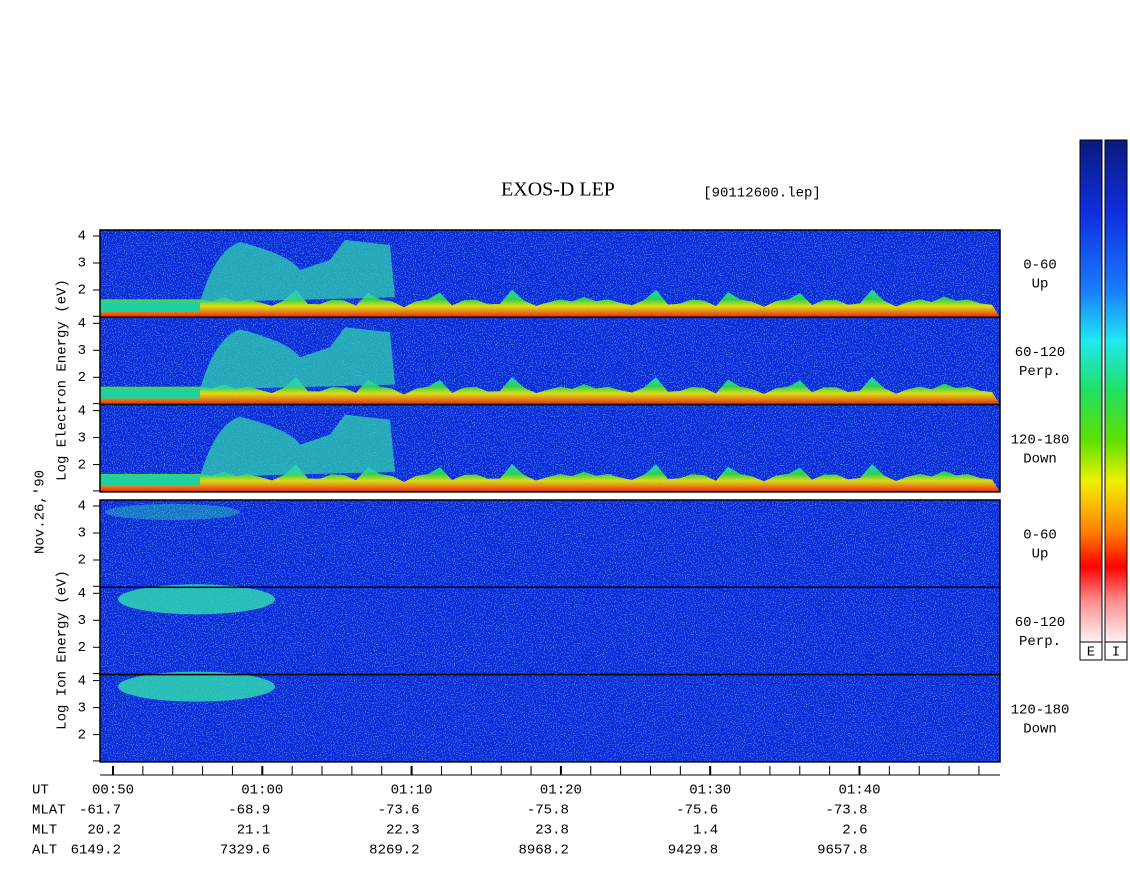 Image resolution: width=1130 pixels, height=875 pixels. What do you see at coordinates (394, 851) in the screenshot?
I see `row-value: 8269.2` at bounding box center [394, 851].